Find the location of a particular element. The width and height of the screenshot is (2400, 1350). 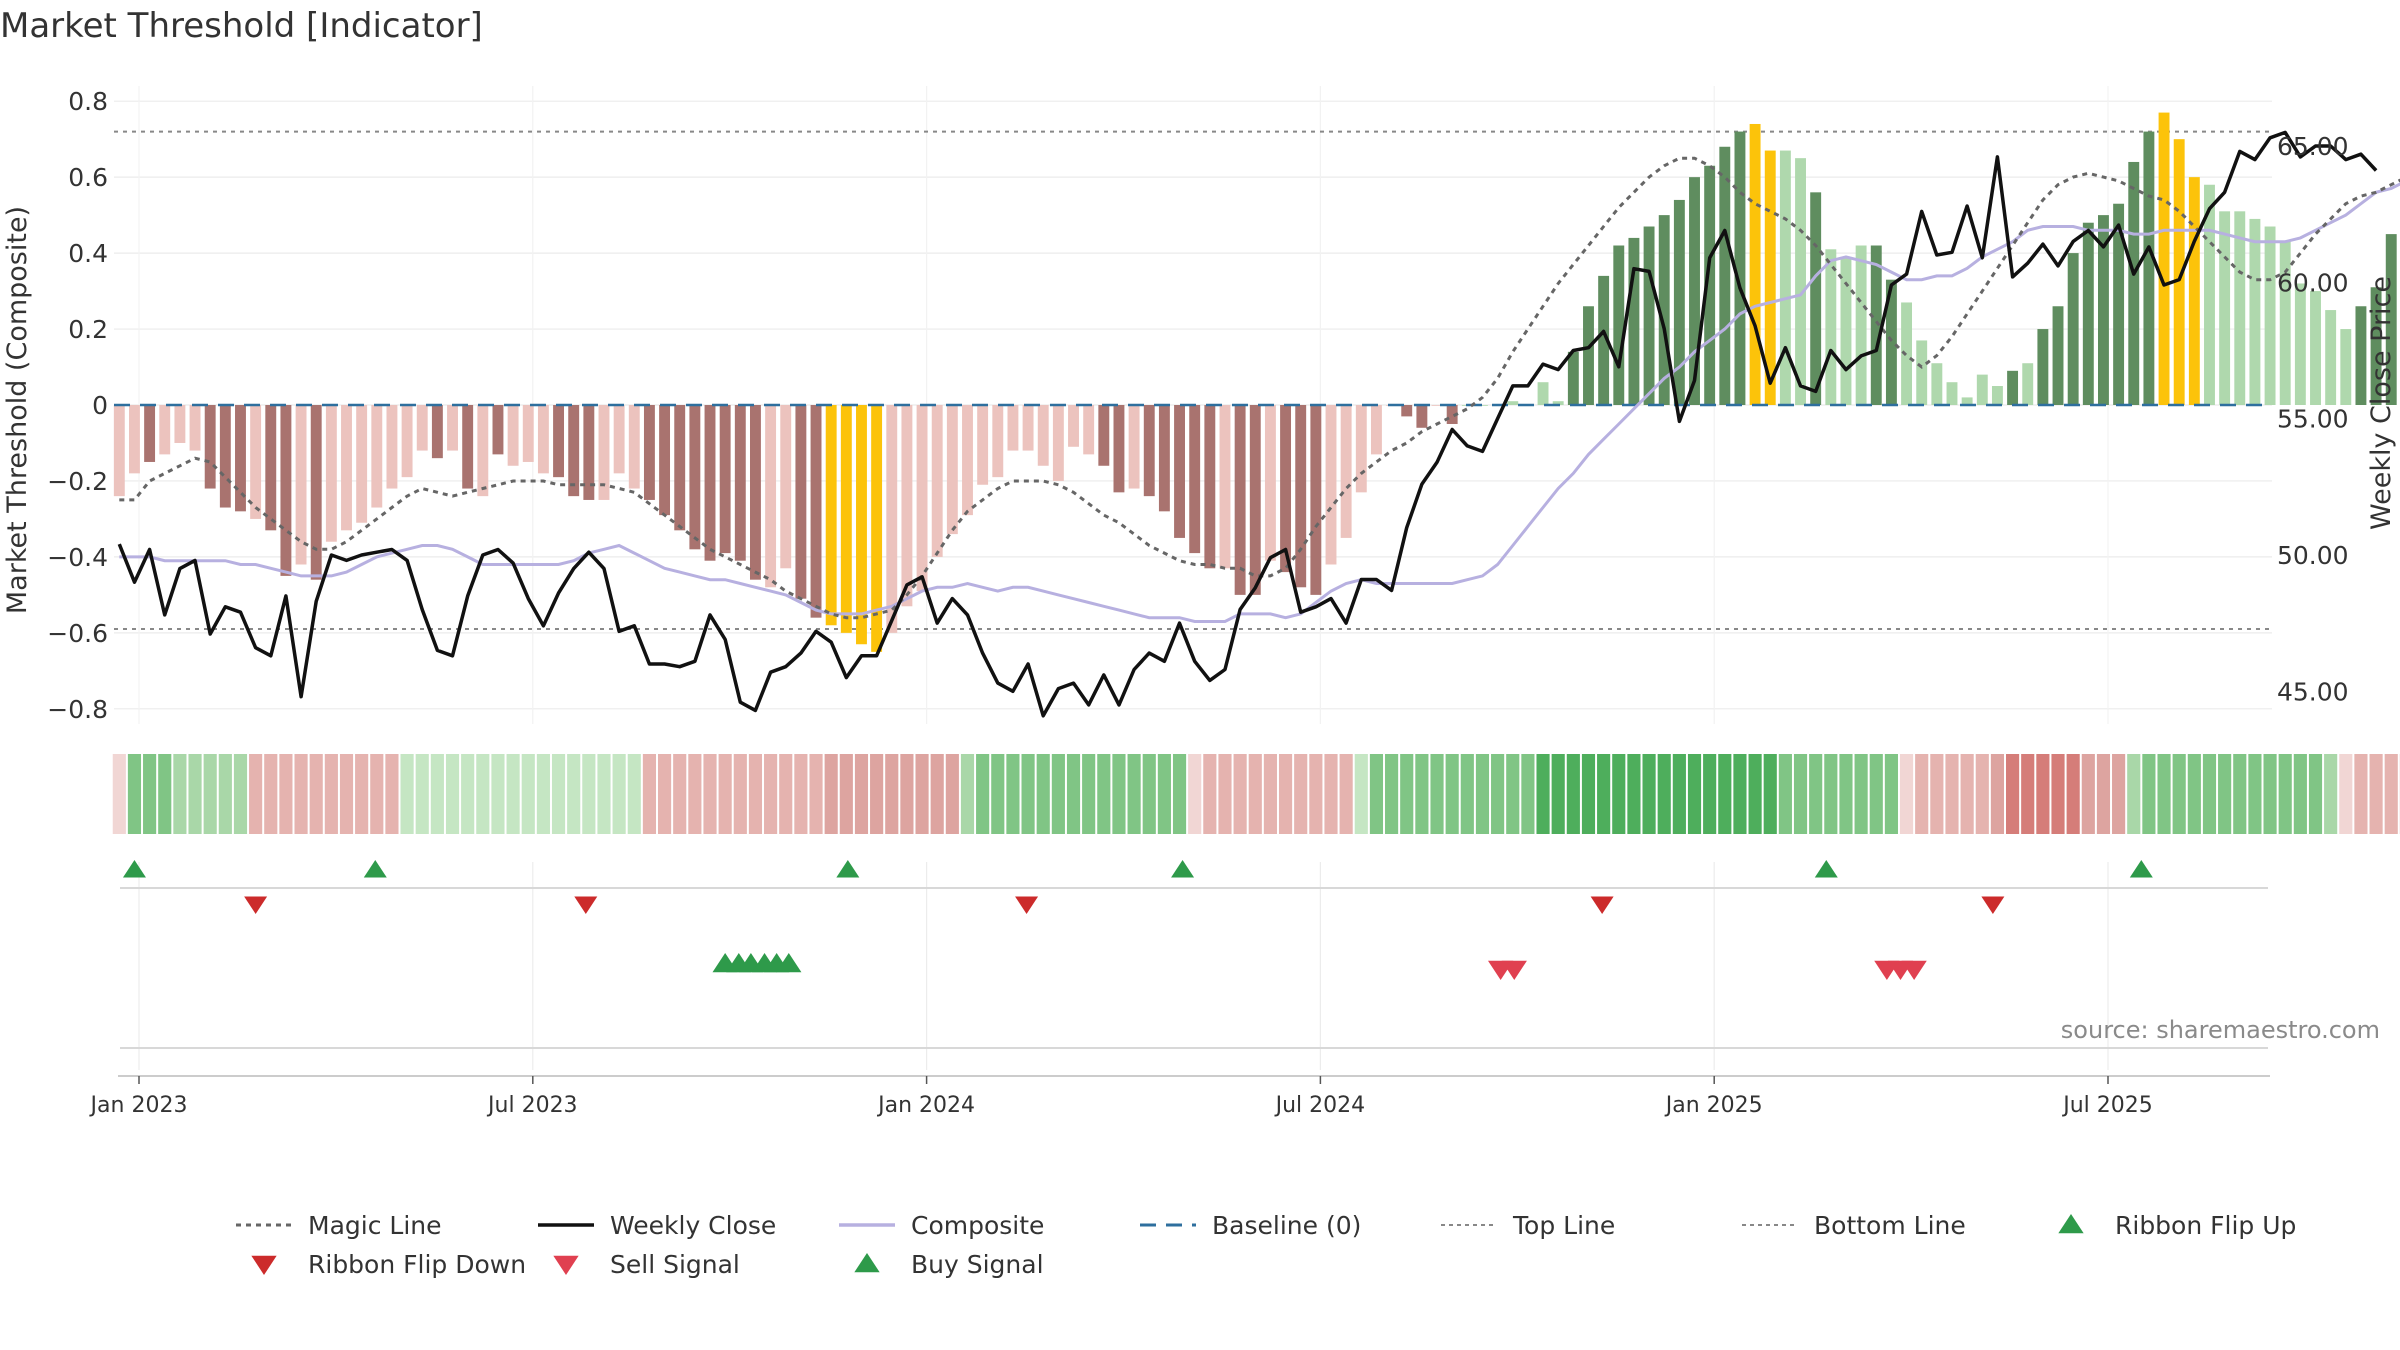

legend-label: Baseline (0) is located at coordinates (1286, 1225).